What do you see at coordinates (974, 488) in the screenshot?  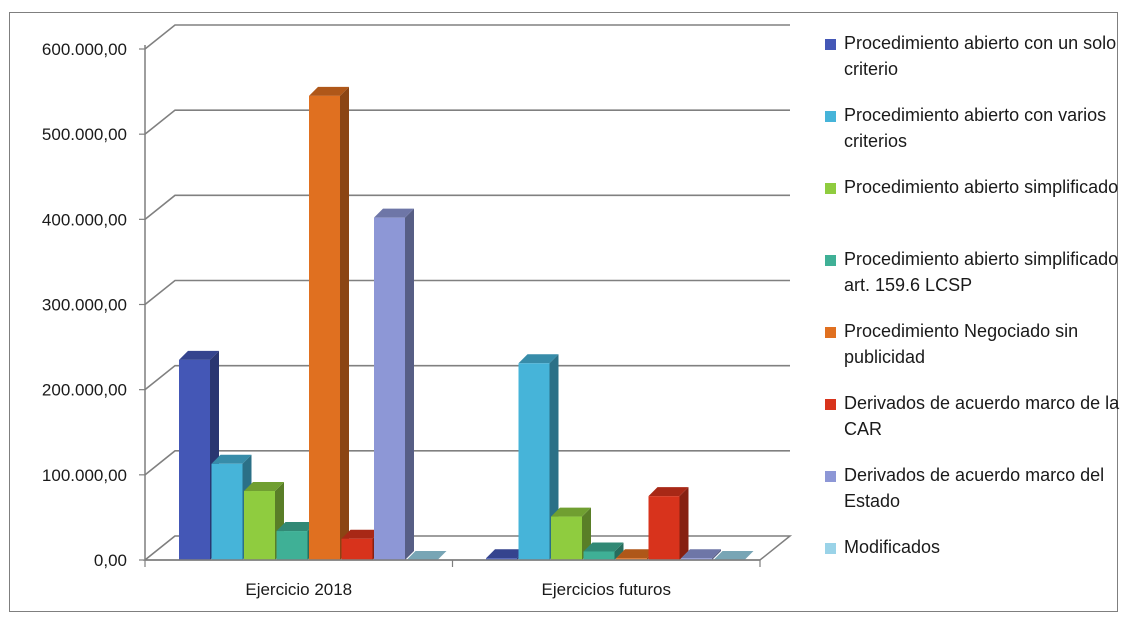 I see `legend-label: Derivados de acuerdo marco del Estado` at bounding box center [974, 488].